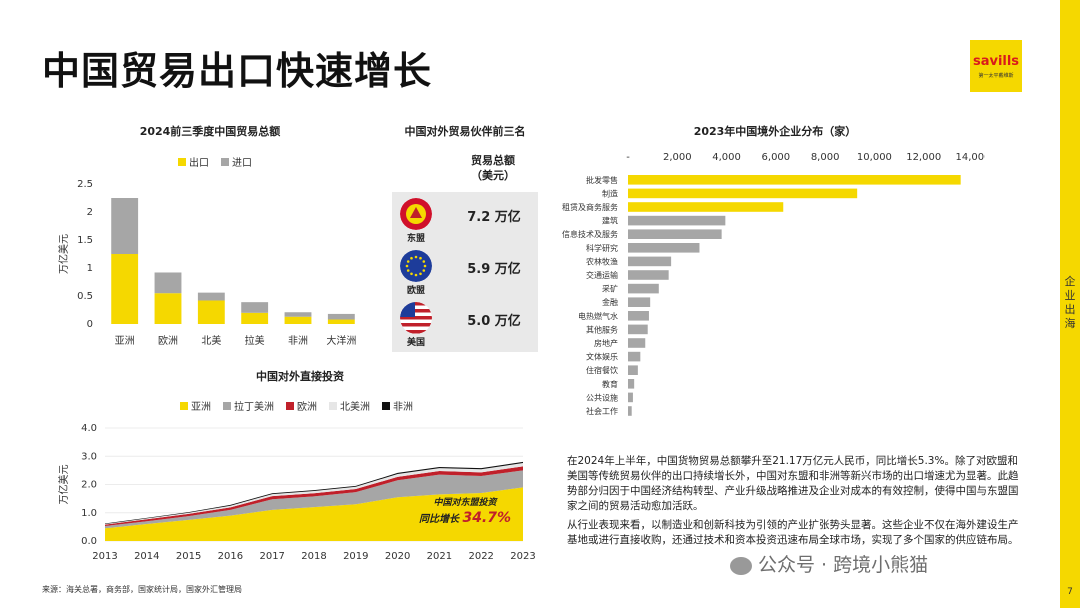  Describe the element at coordinates (465, 502) in the screenshot. I see `fdi-annotation-line1: 中国对东盟投资` at that location.